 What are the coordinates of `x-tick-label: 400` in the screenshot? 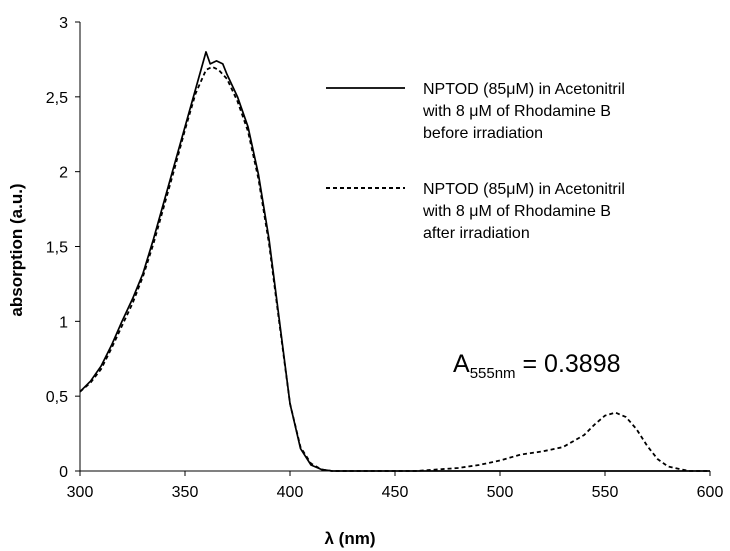 It's located at (290, 492).